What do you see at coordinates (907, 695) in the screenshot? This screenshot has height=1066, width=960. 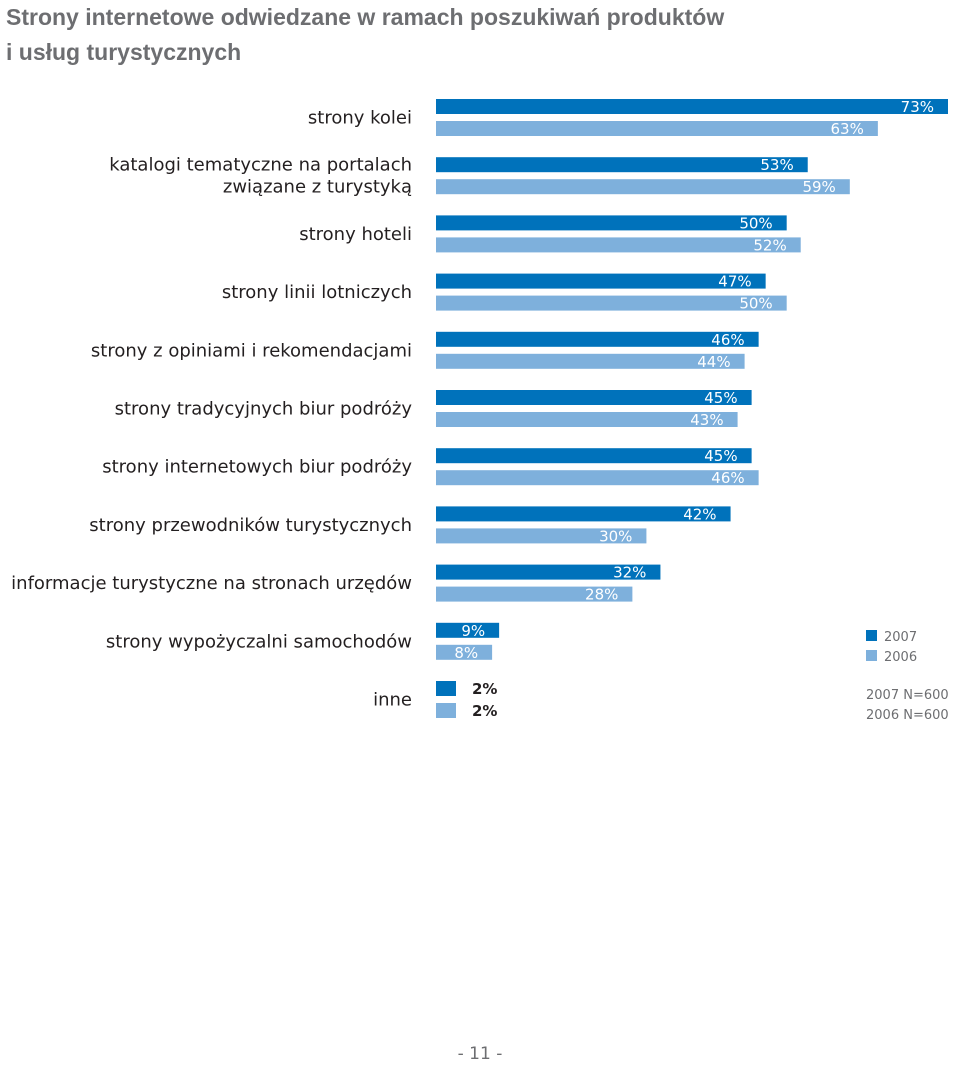 I see `sample-size-note-1: 2007 N=600` at bounding box center [907, 695].